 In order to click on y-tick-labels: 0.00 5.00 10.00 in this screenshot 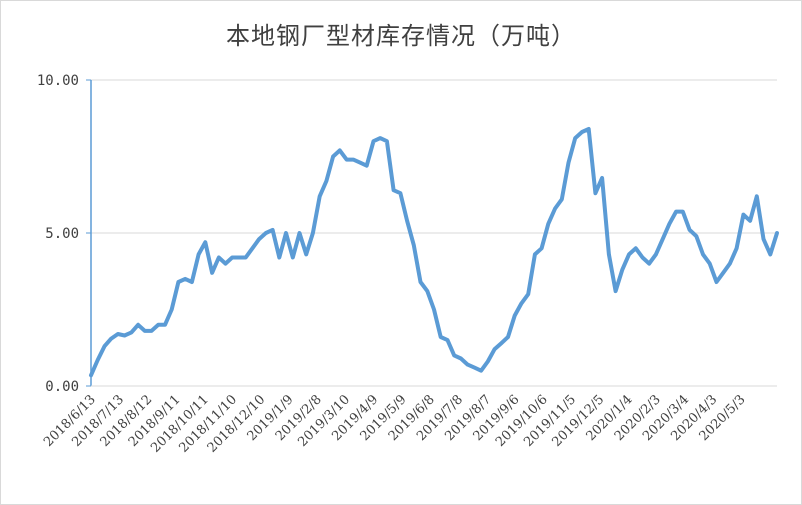, I will do `click(58, 234)`.